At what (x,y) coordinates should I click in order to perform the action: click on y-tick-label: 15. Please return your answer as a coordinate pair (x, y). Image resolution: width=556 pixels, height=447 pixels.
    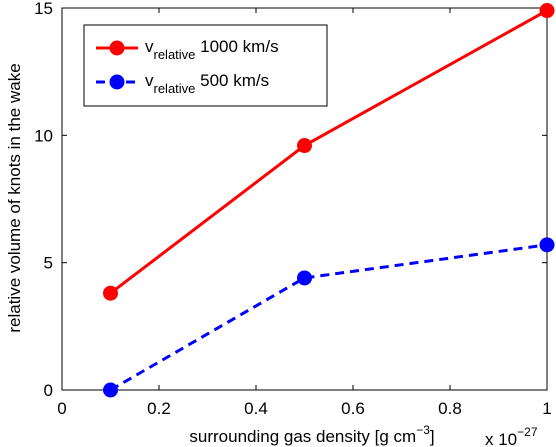
    Looking at the image, I should click on (43, 9).